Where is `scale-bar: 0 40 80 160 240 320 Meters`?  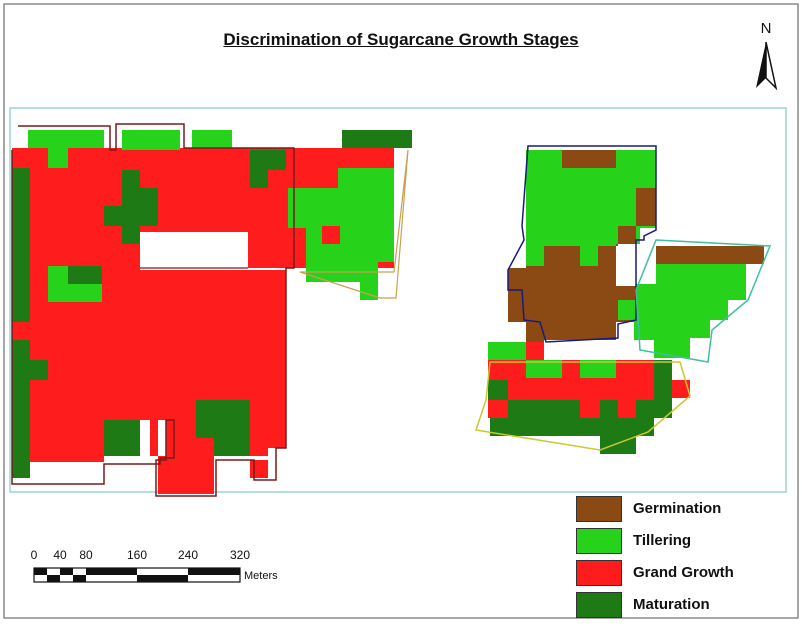
scale-bar: 0 40 80 160 240 320 Meters is located at coordinates (175, 568).